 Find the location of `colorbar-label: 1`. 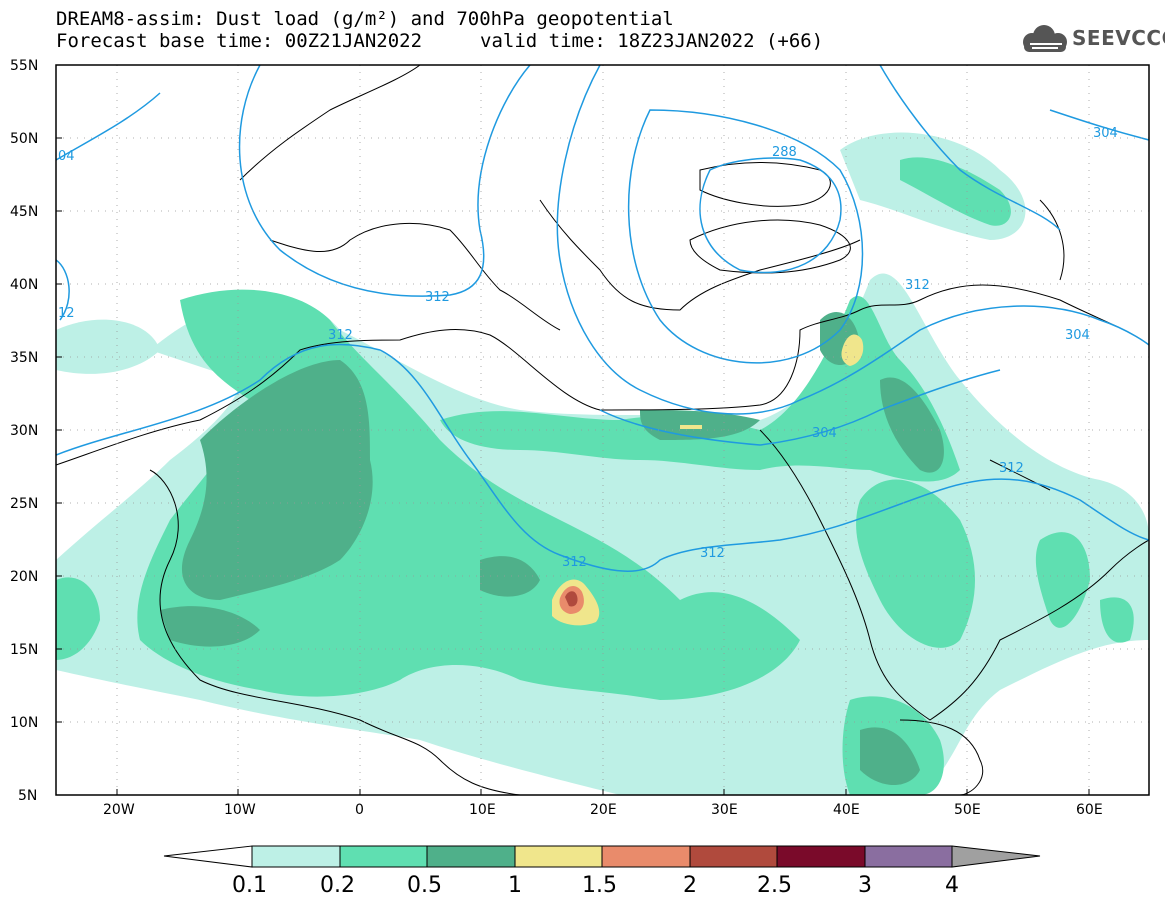

colorbar-label: 1 is located at coordinates (515, 885).